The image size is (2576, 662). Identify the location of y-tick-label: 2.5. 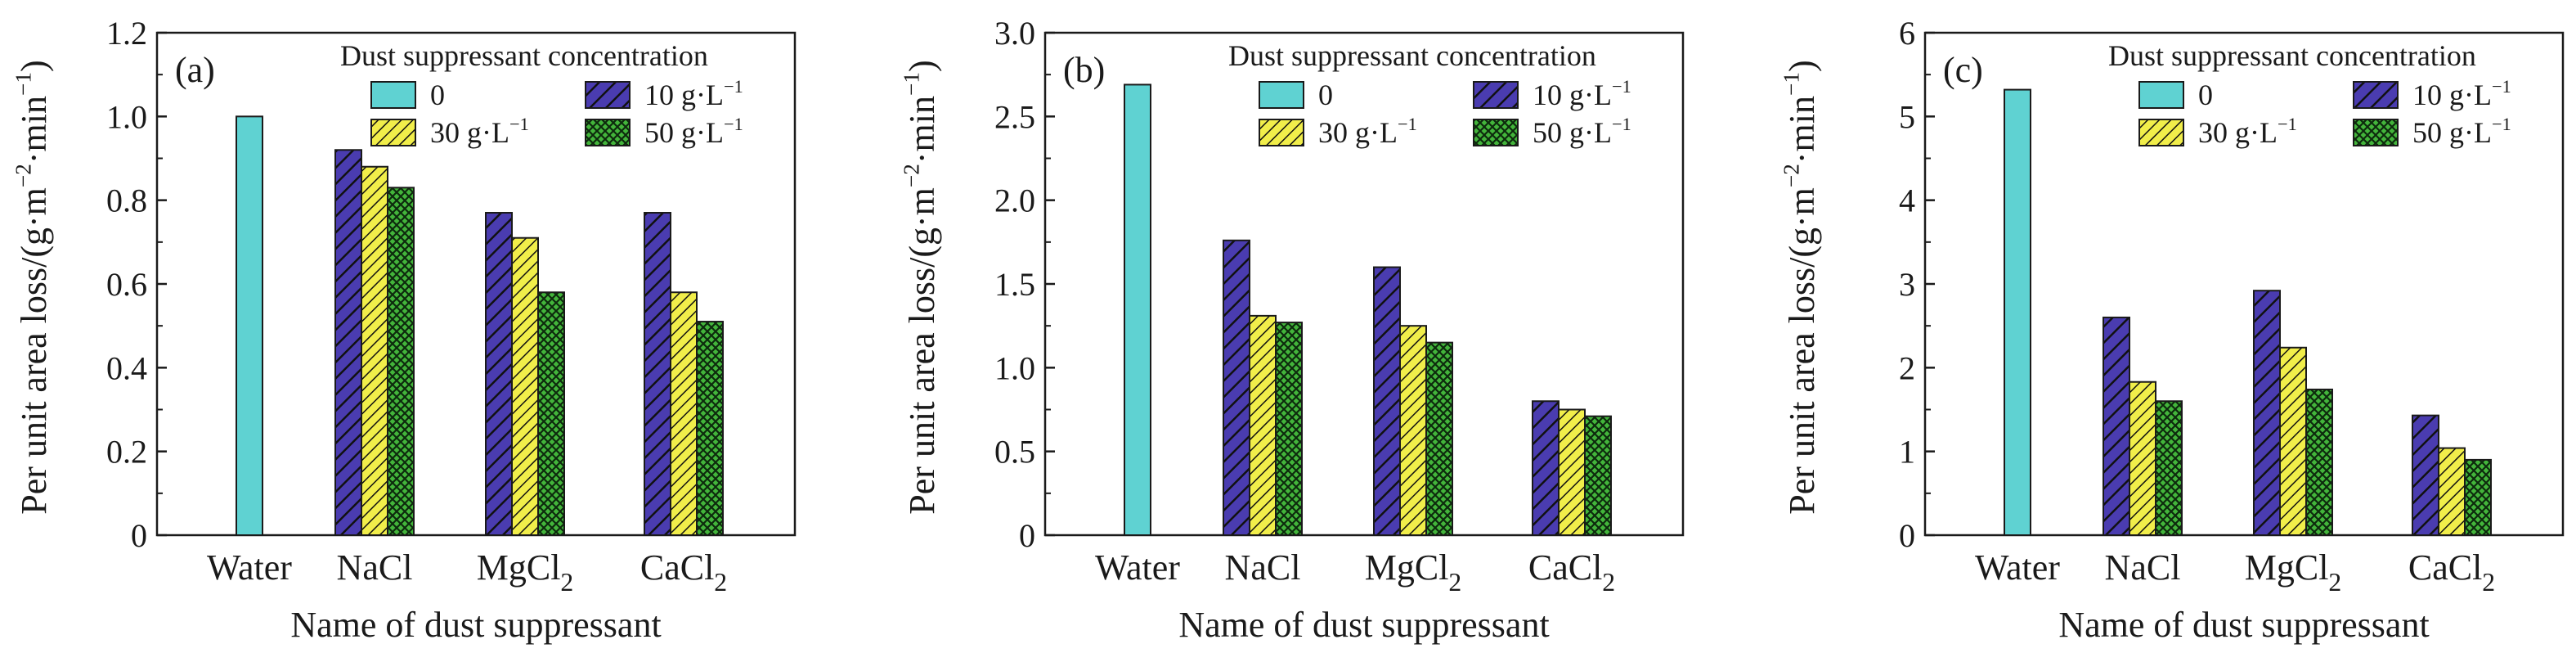
(1014, 117).